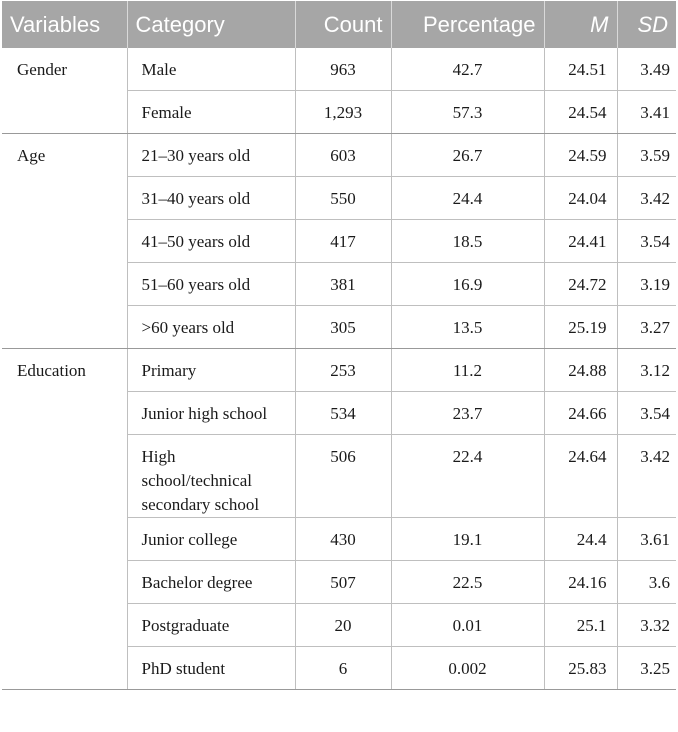  What do you see at coordinates (581, 625) in the screenshot?
I see `mean-cell: 25.1` at bounding box center [581, 625].